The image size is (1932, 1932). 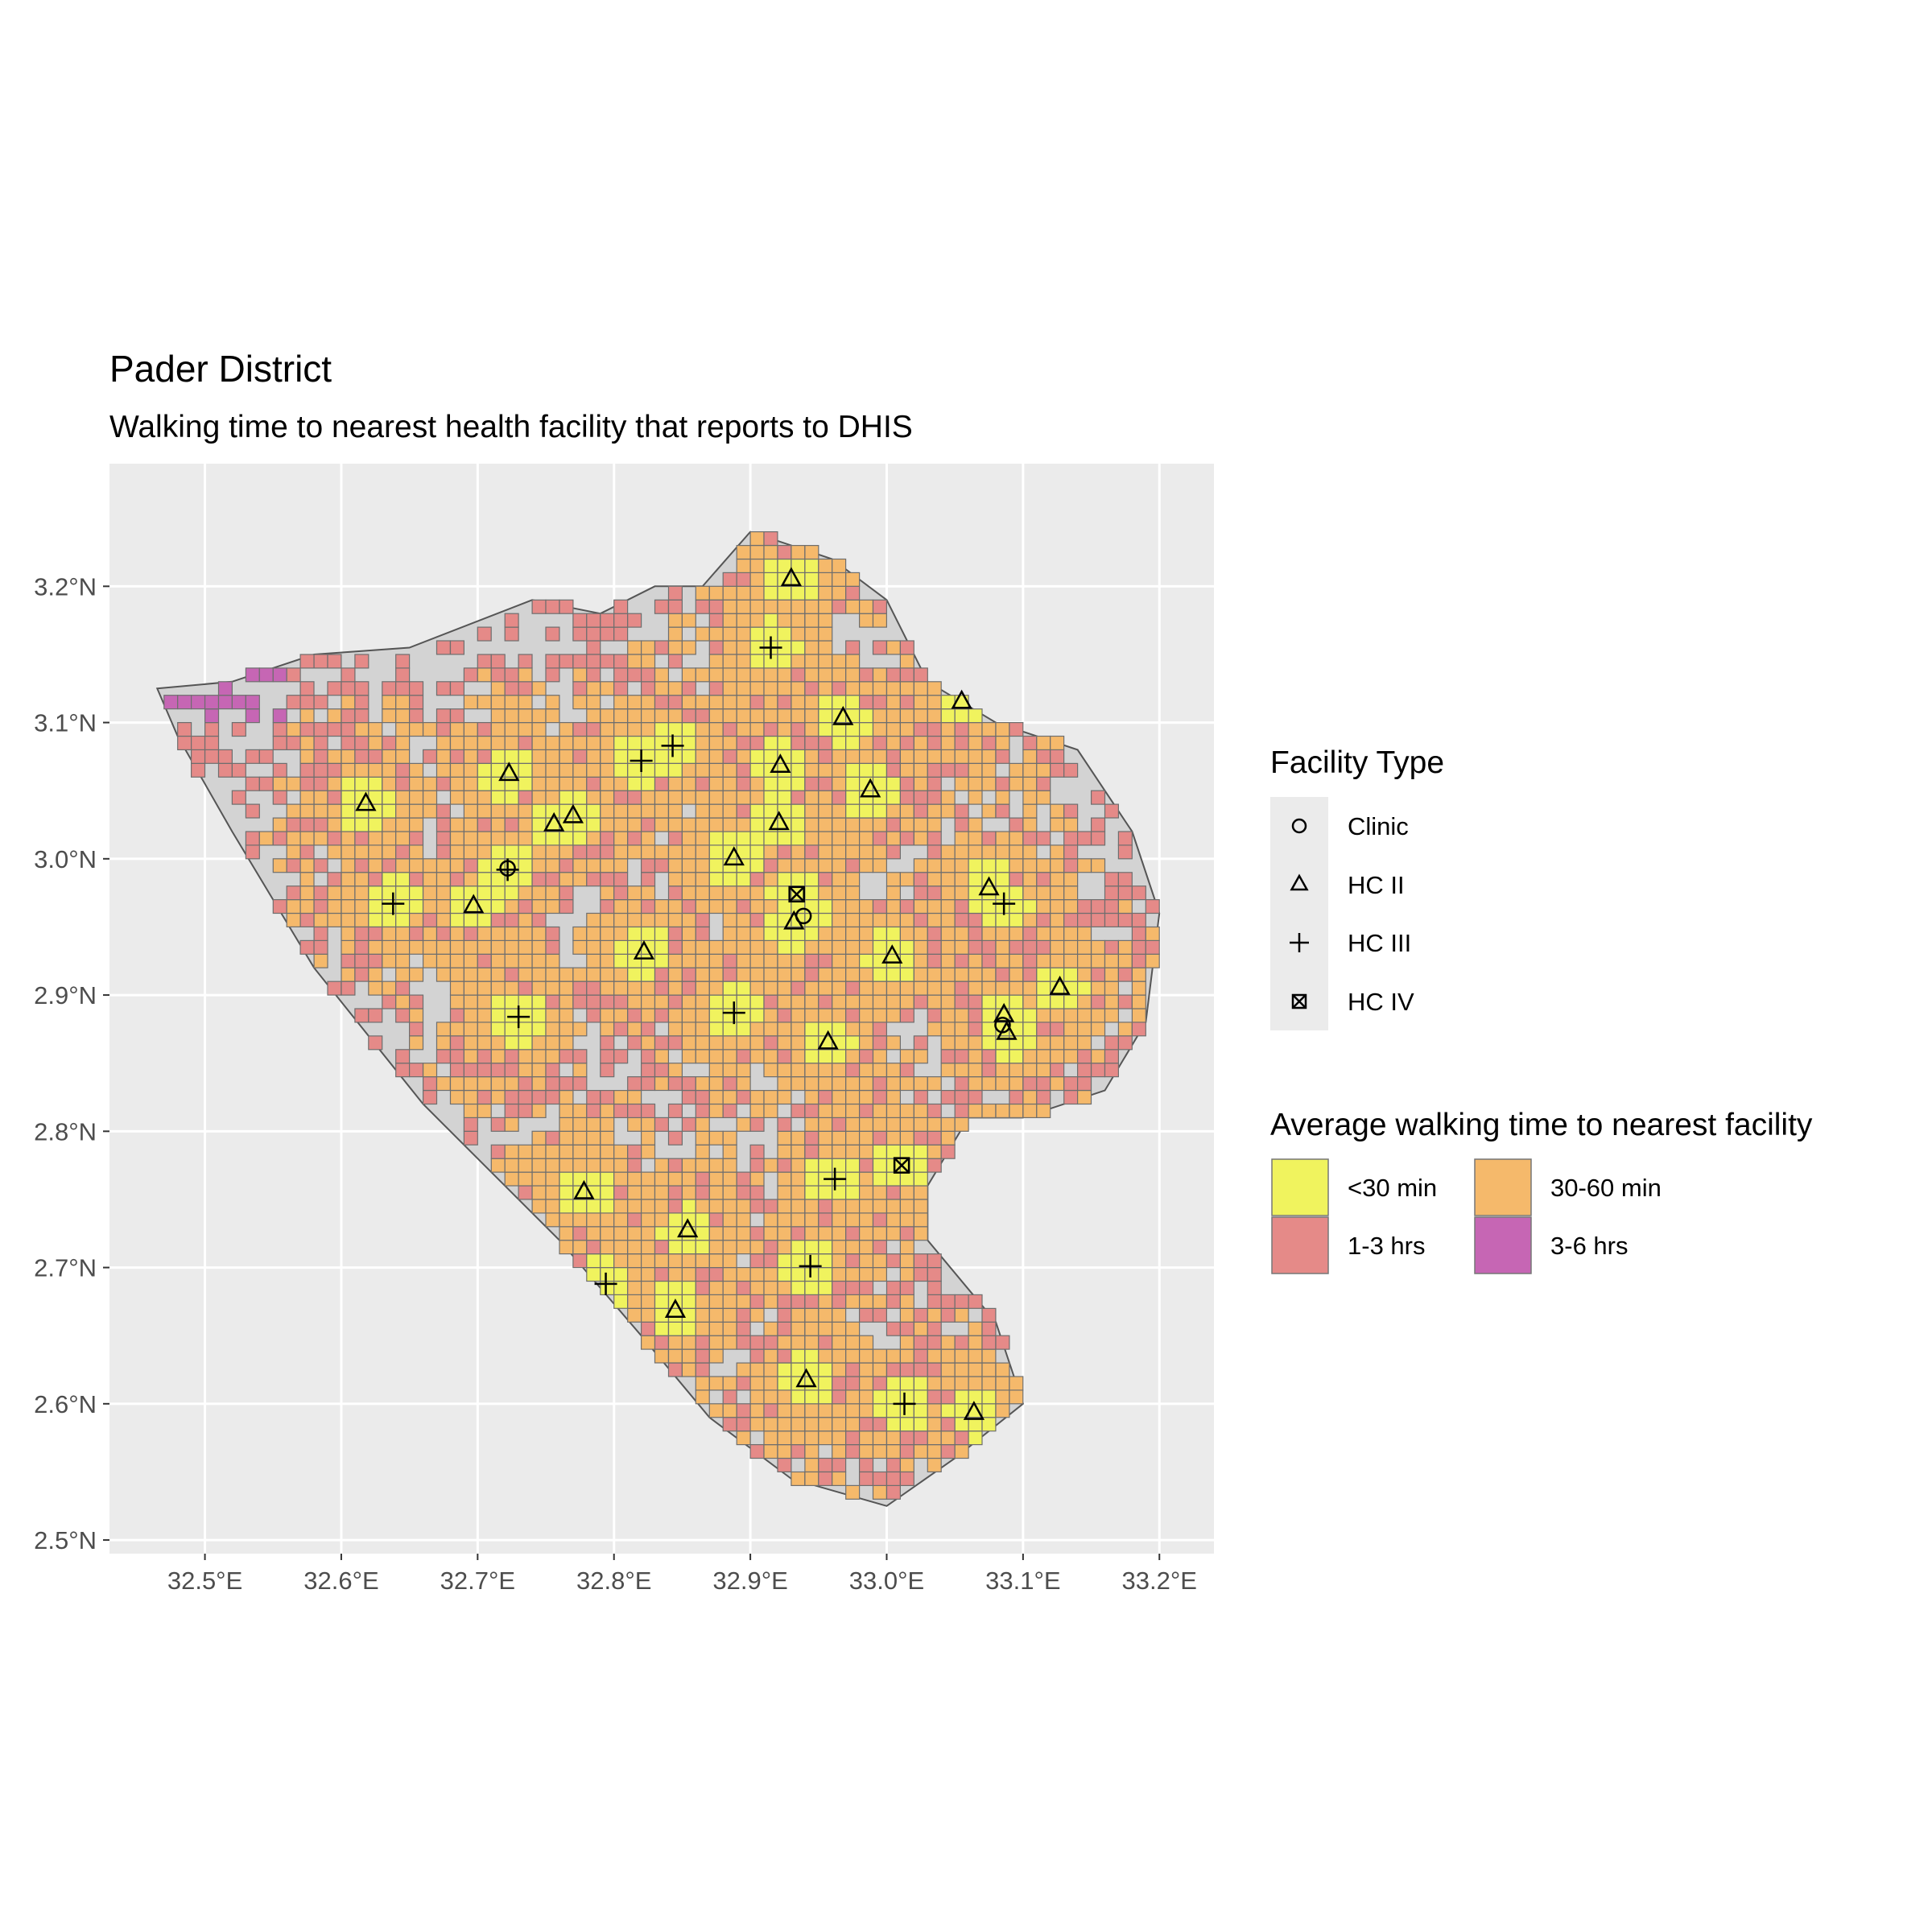 I want to click on legend-label-hc2: HC II, so click(x=1376, y=885).